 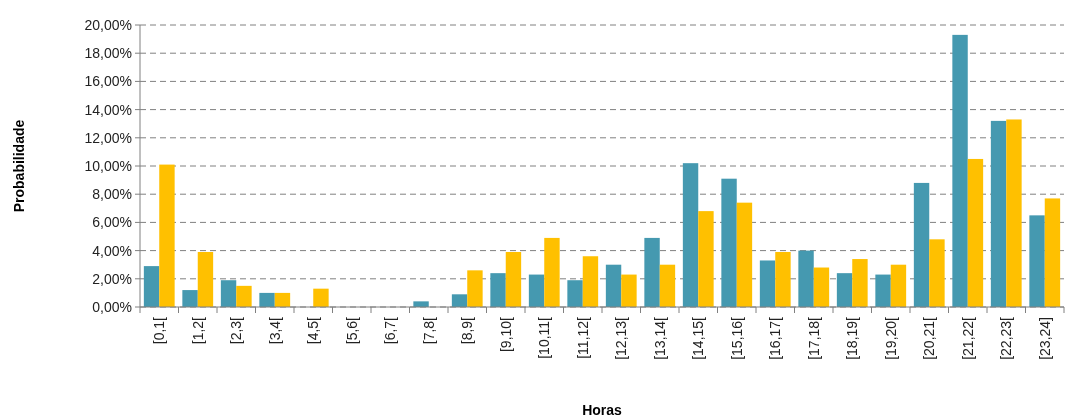 What do you see at coordinates (1006, 338) in the screenshot?
I see `x-tick-label: [22,23[` at bounding box center [1006, 338].